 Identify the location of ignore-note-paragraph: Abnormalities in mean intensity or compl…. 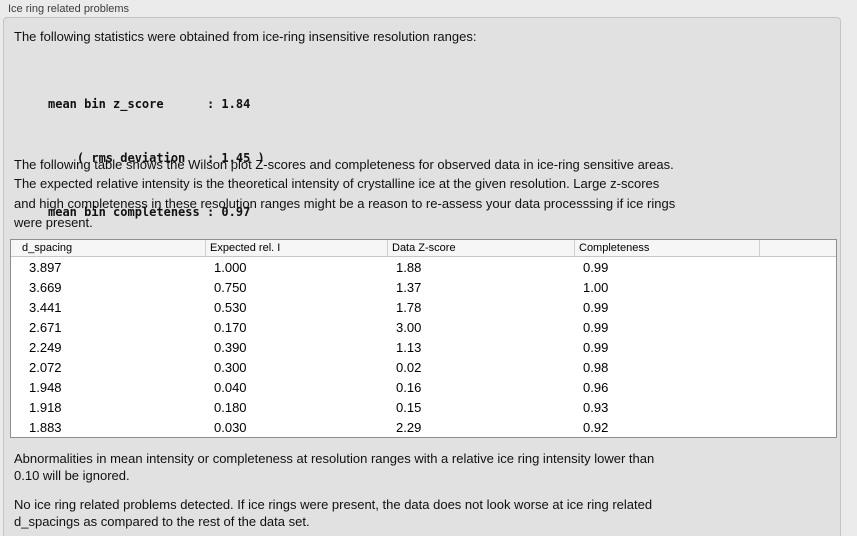
(334, 467).